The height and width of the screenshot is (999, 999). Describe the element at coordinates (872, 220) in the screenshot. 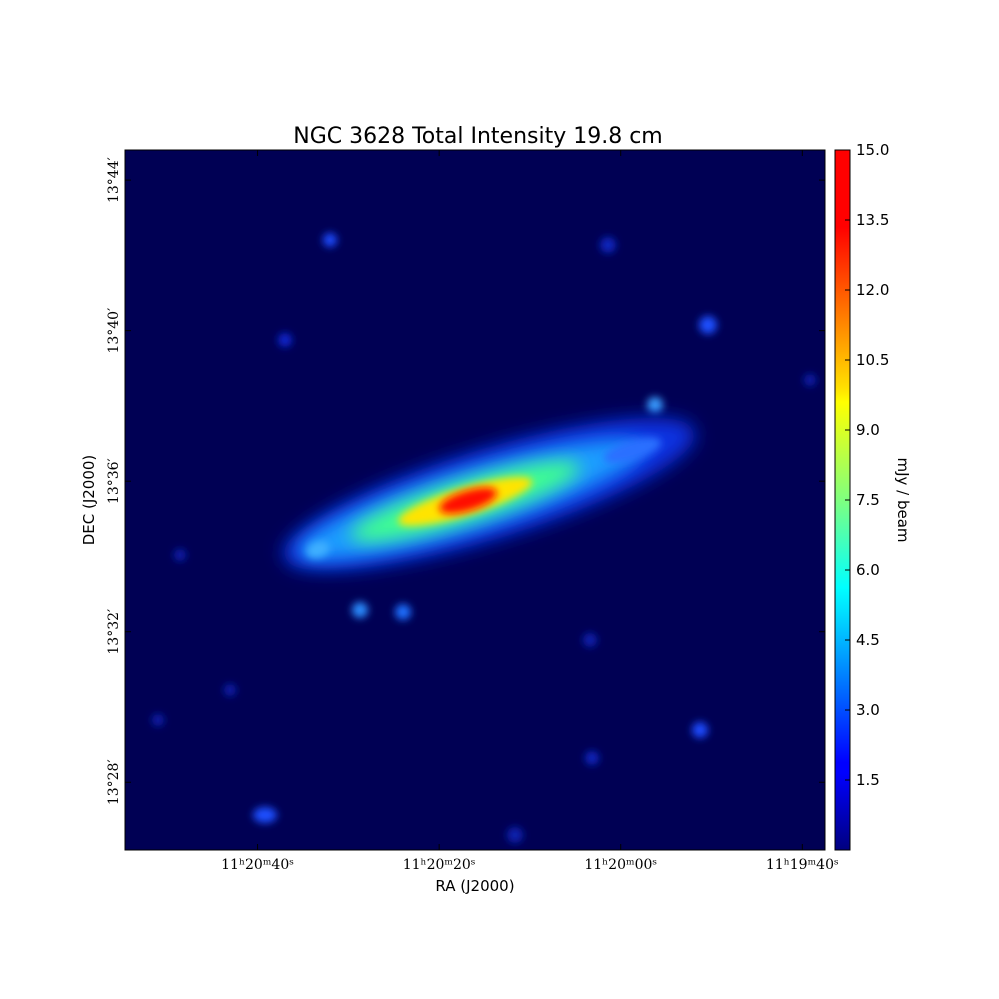

I see `colorbar-tick-label: 13.5` at that location.